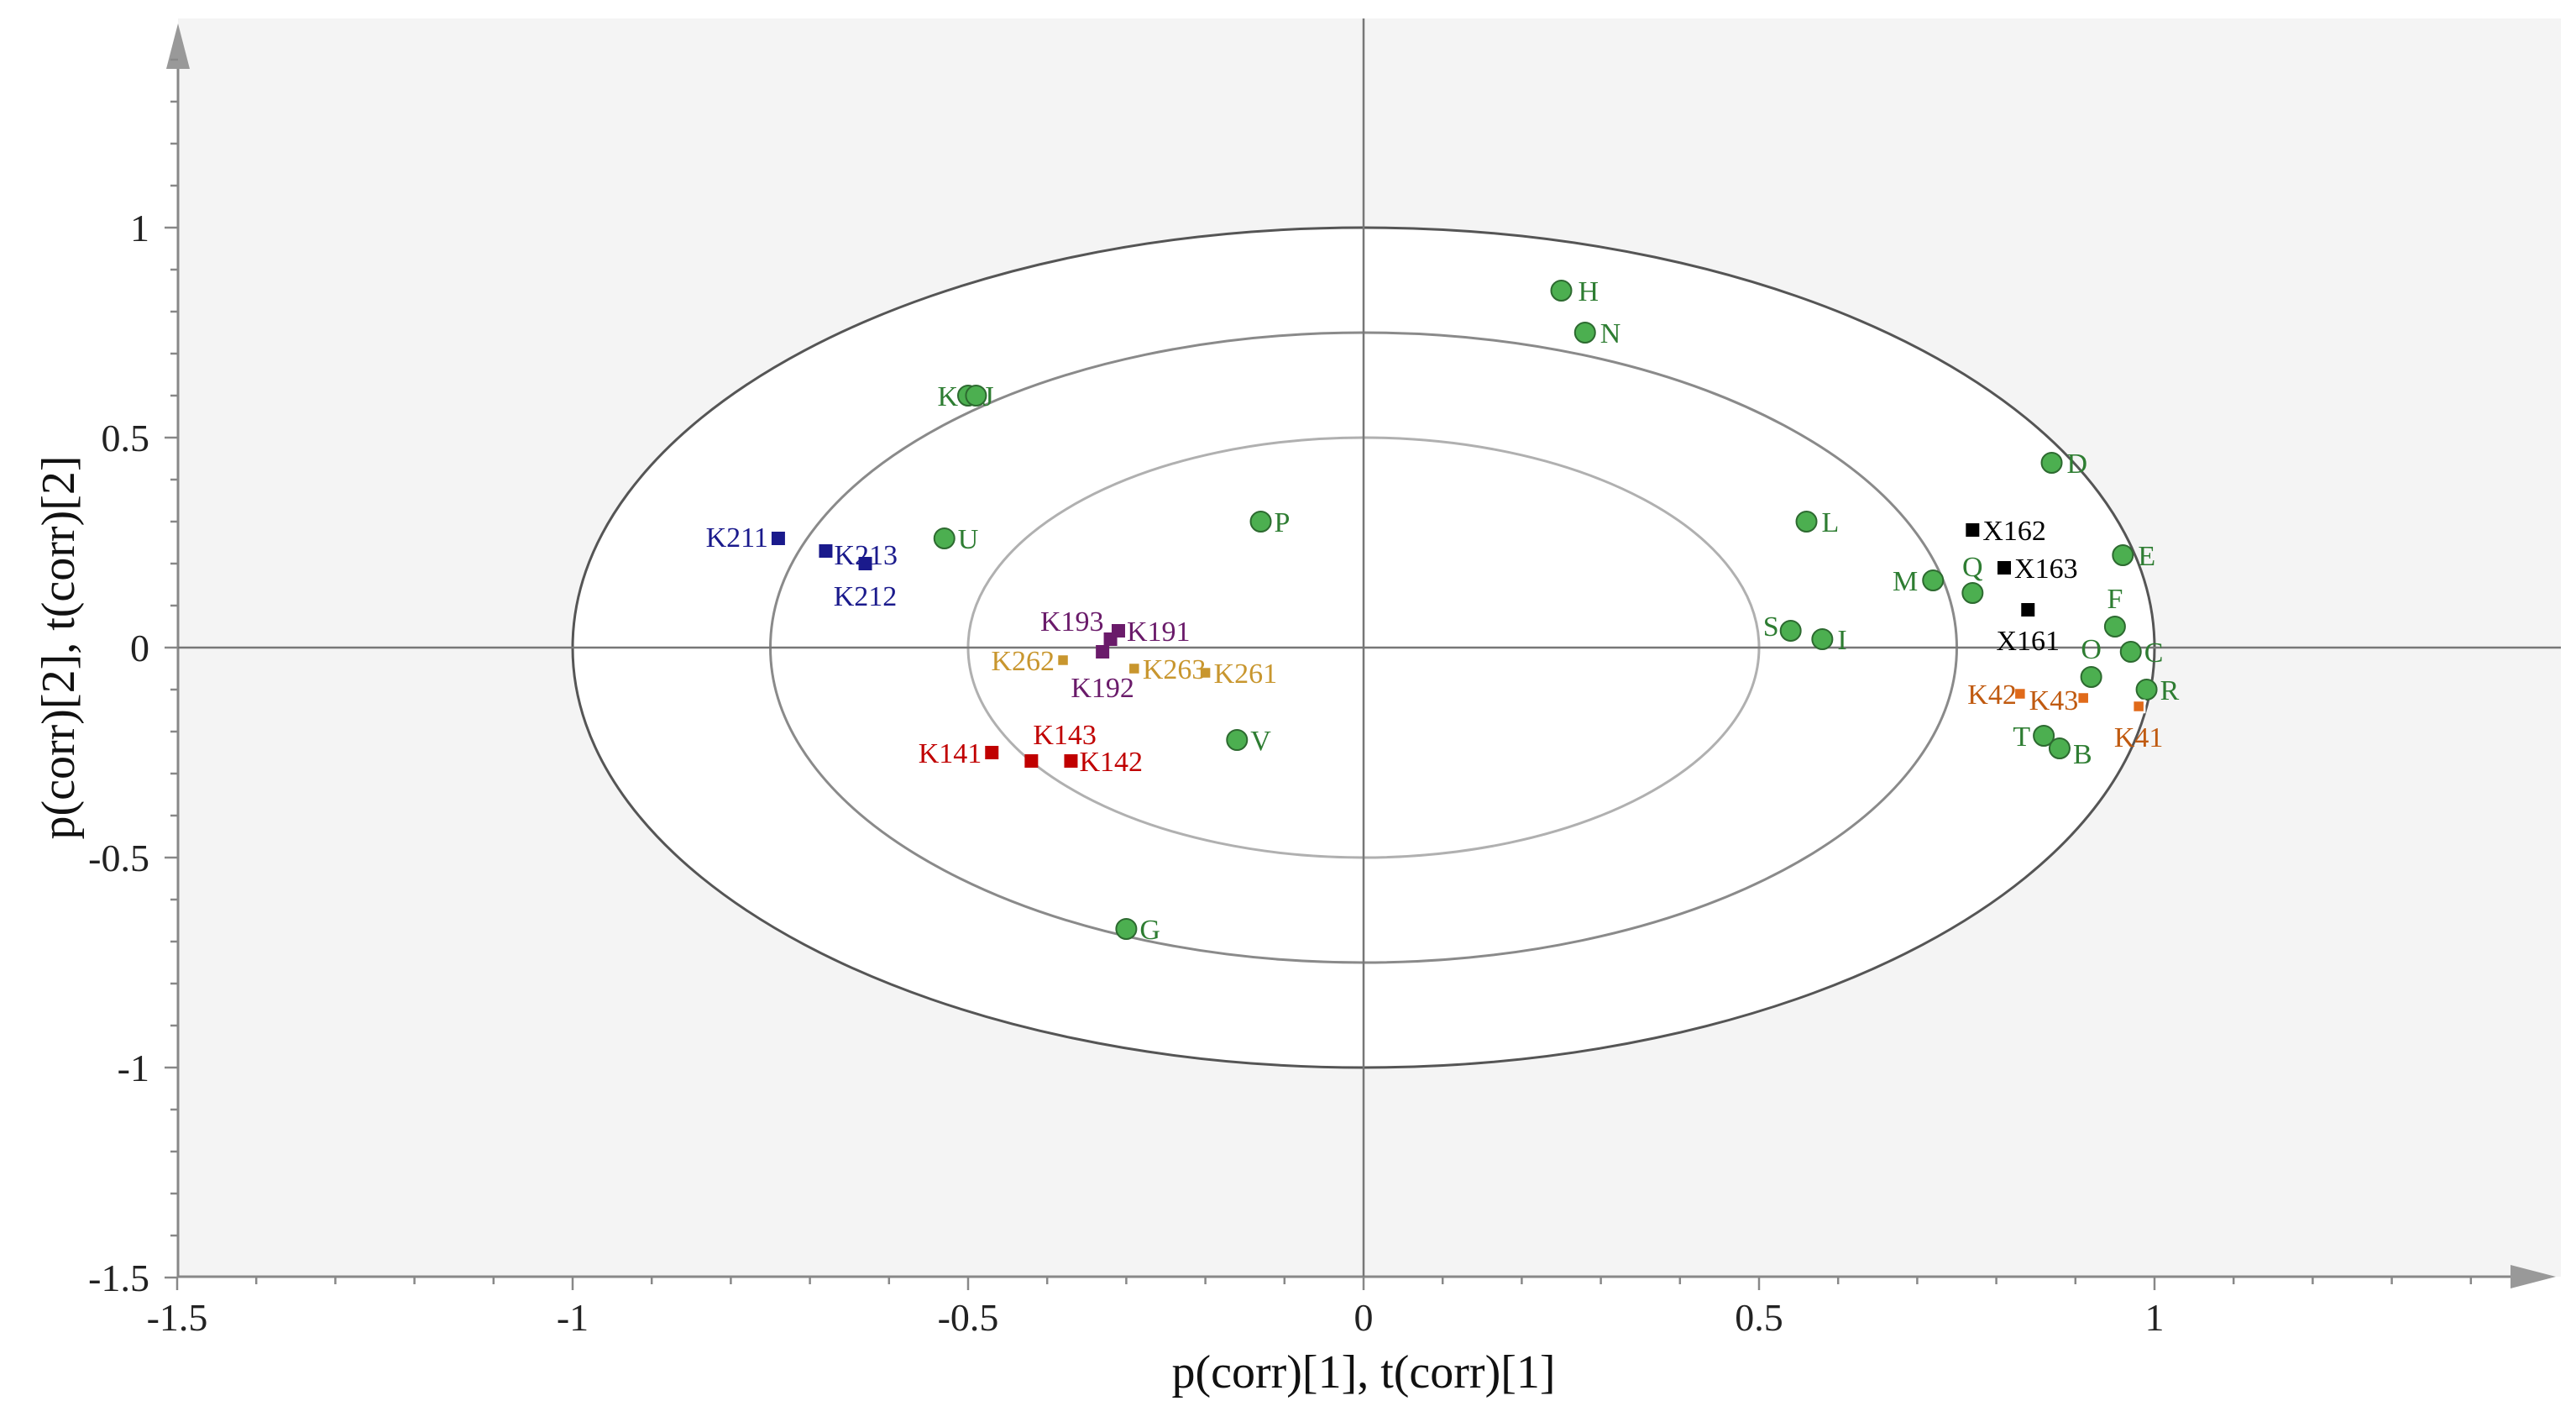 This screenshot has width=2576, height=1422. Describe the element at coordinates (1973, 530) in the screenshot. I see `point-X162` at that location.